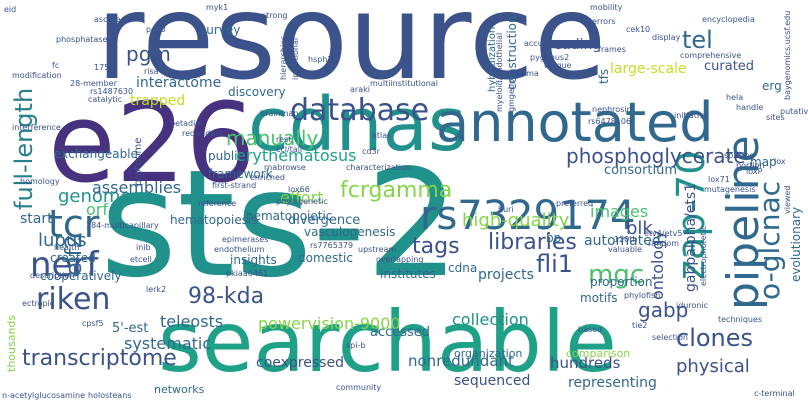 The height and width of the screenshot is (404, 808). Describe the element at coordinates (396, 190) in the screenshot. I see `word-fcrgamma: fcrgamma` at that location.